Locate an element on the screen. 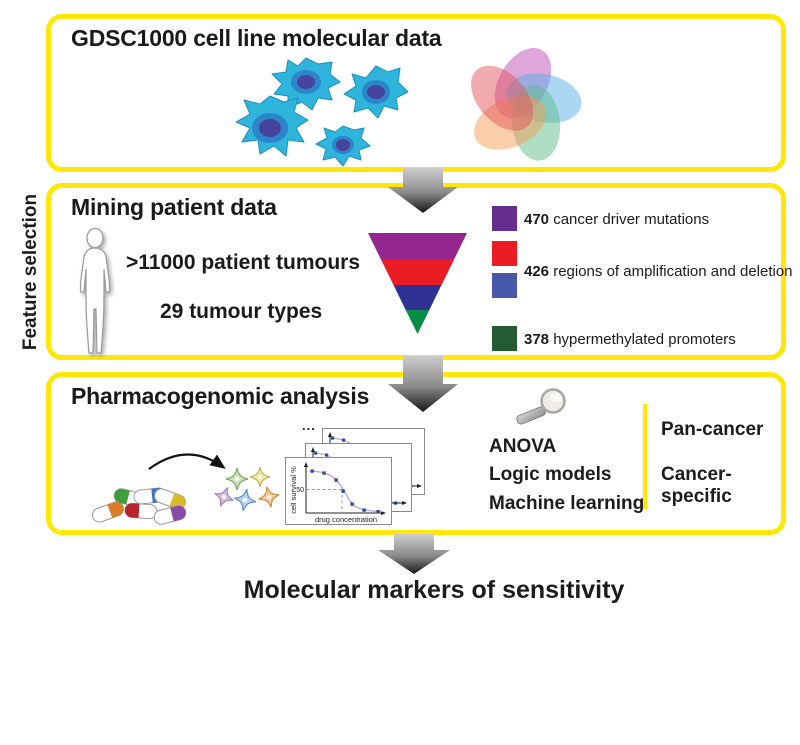  box2-title: Mining patient data is located at coordinates (174, 207).